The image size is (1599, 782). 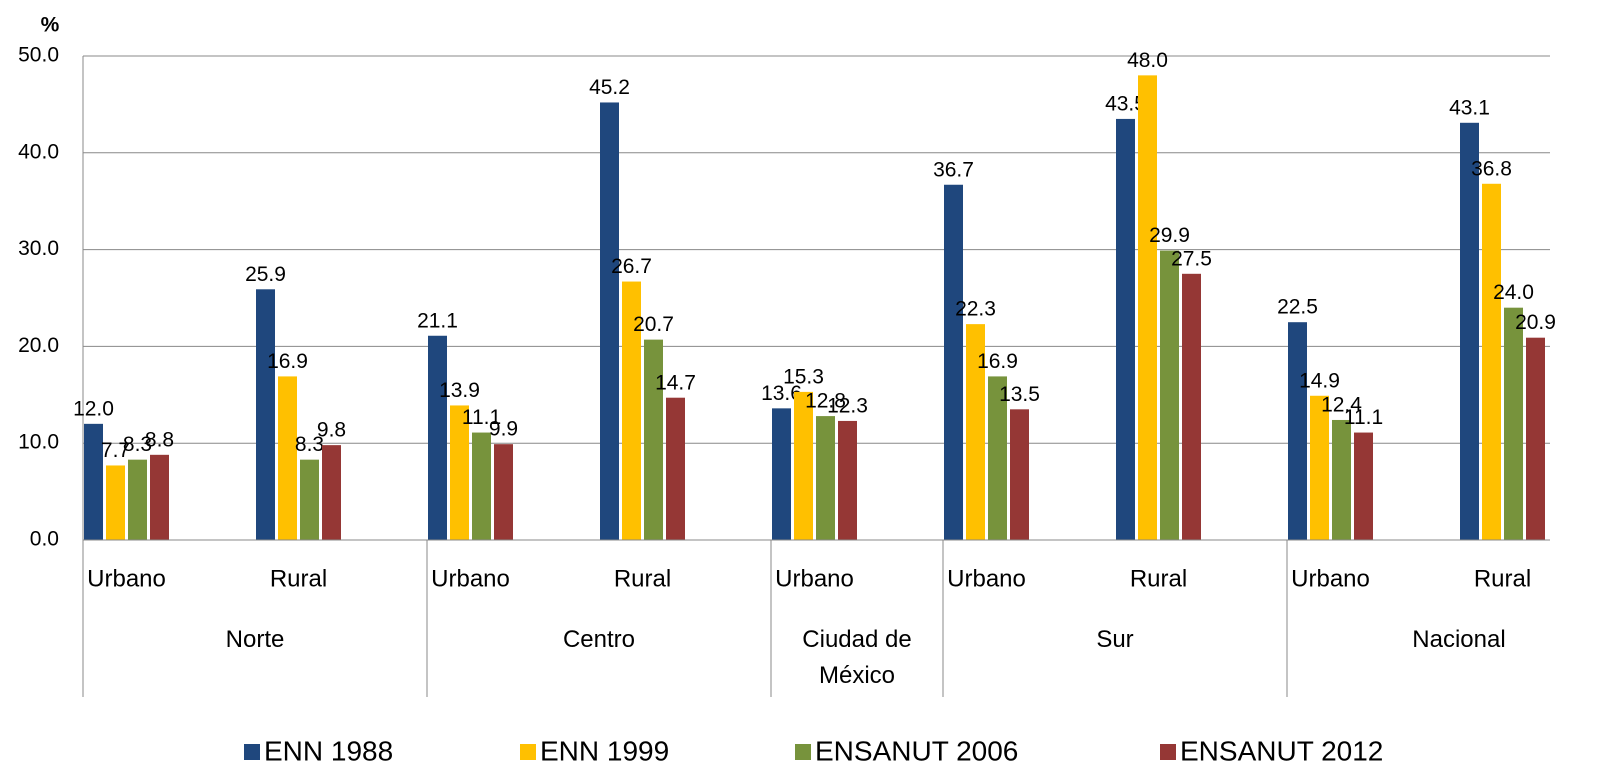 What do you see at coordinates (675, 382) in the screenshot?
I see `value-label: 14.7` at bounding box center [675, 382].